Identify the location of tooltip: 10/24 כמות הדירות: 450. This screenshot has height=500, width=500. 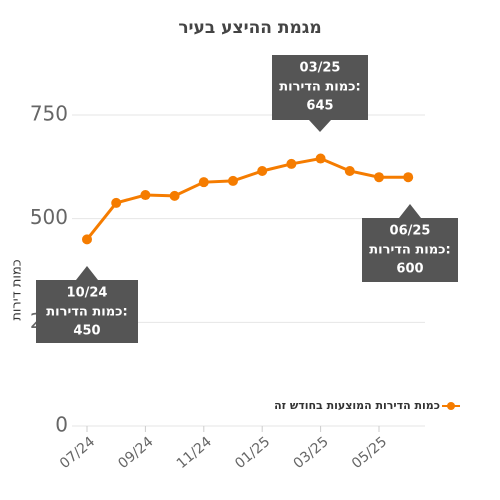
(87, 304).